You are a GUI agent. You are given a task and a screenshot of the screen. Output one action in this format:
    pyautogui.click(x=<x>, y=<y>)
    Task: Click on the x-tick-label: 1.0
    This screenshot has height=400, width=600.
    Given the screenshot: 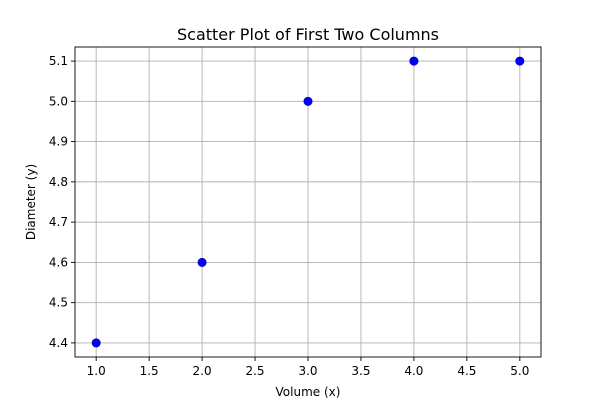 What is the action you would take?
    pyautogui.click(x=96, y=371)
    